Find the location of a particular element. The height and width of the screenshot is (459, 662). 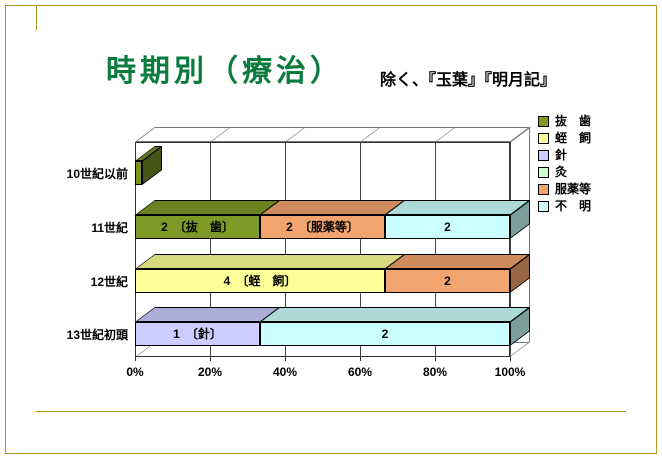

legend-item: 抜 歯 is located at coordinates (564, 121).